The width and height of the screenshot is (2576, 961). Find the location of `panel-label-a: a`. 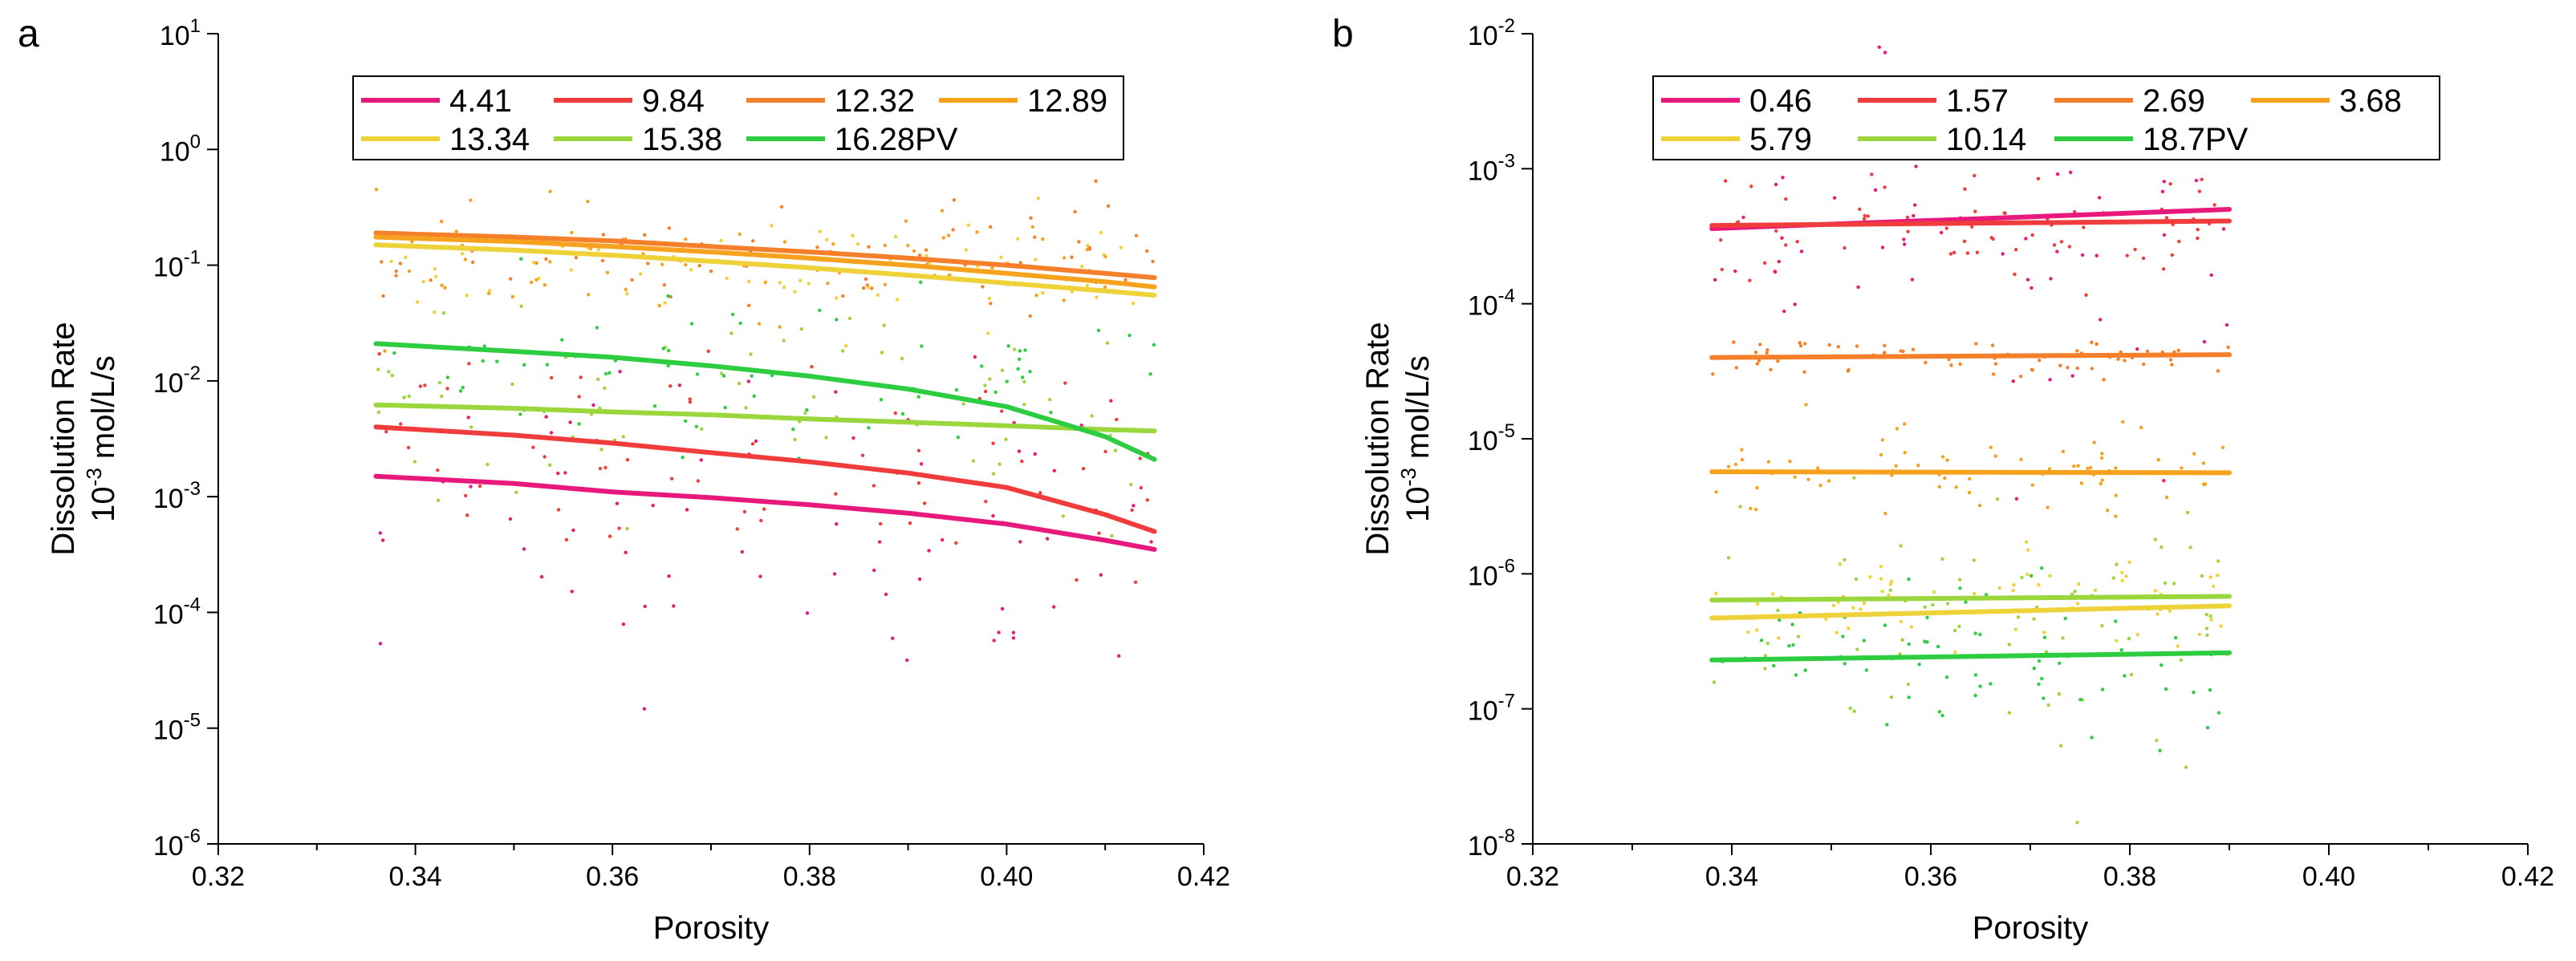

panel-label-a: a is located at coordinates (29, 34).